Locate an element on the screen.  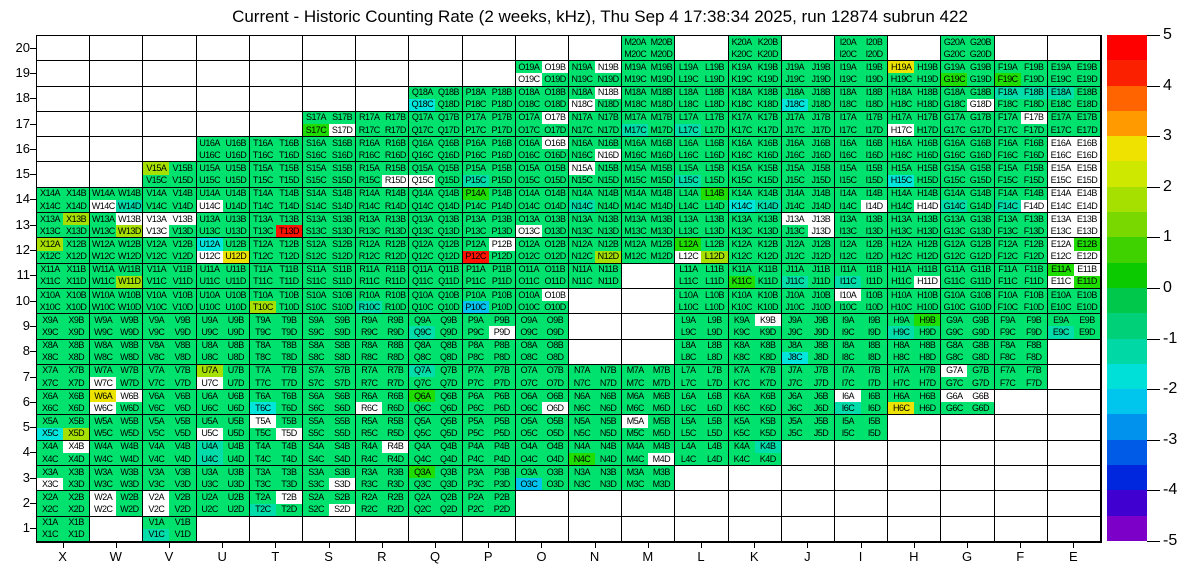
channel-H8C: H8C is located at coordinates (901, 357).